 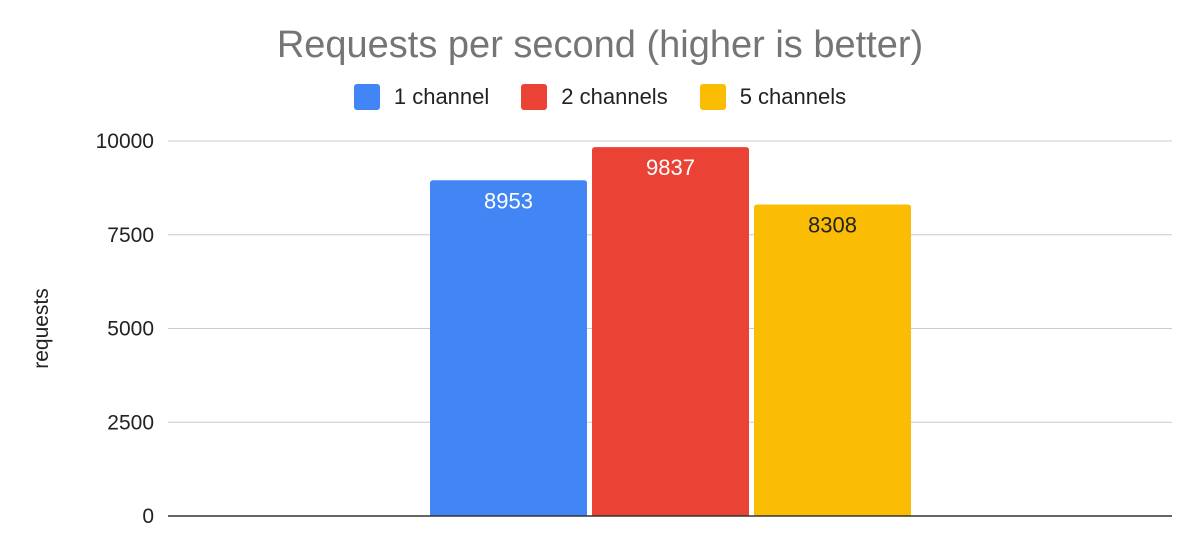 I want to click on data-label-1-channel: 8953, so click(x=508, y=200).